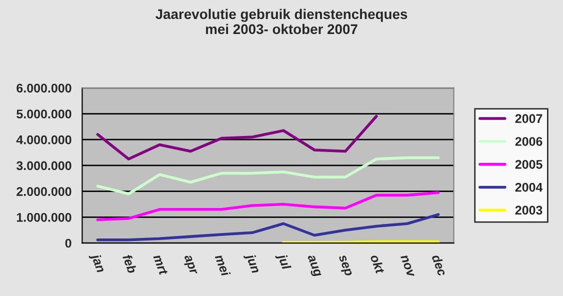 The width and height of the screenshot is (563, 296). Describe the element at coordinates (378, 264) in the screenshot. I see `x-tick-label: okt` at that location.